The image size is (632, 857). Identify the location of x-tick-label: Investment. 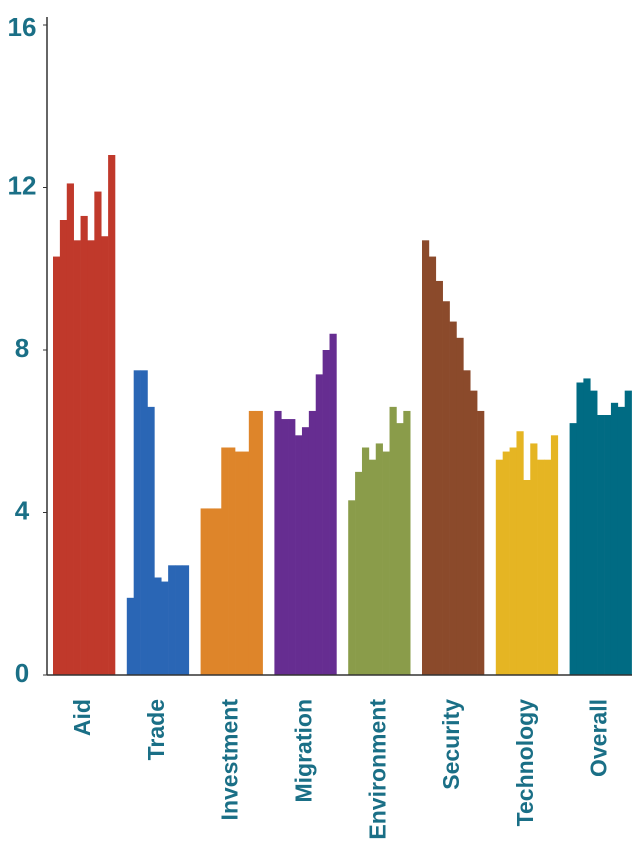
(230, 760).